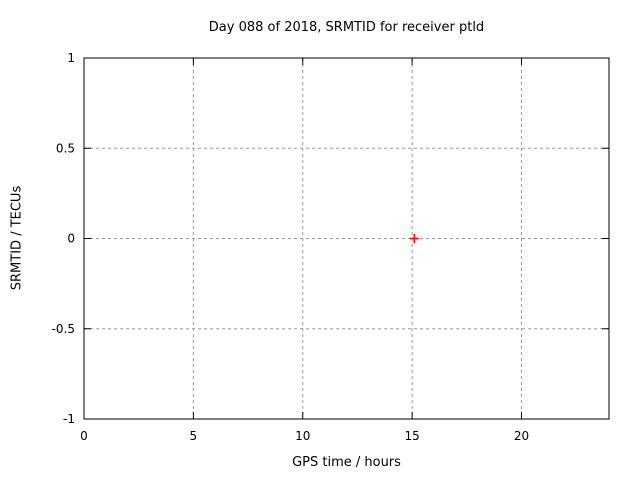 Image resolution: width=640 pixels, height=480 pixels. Describe the element at coordinates (71, 58) in the screenshot. I see `y-tick-label: 1` at that location.